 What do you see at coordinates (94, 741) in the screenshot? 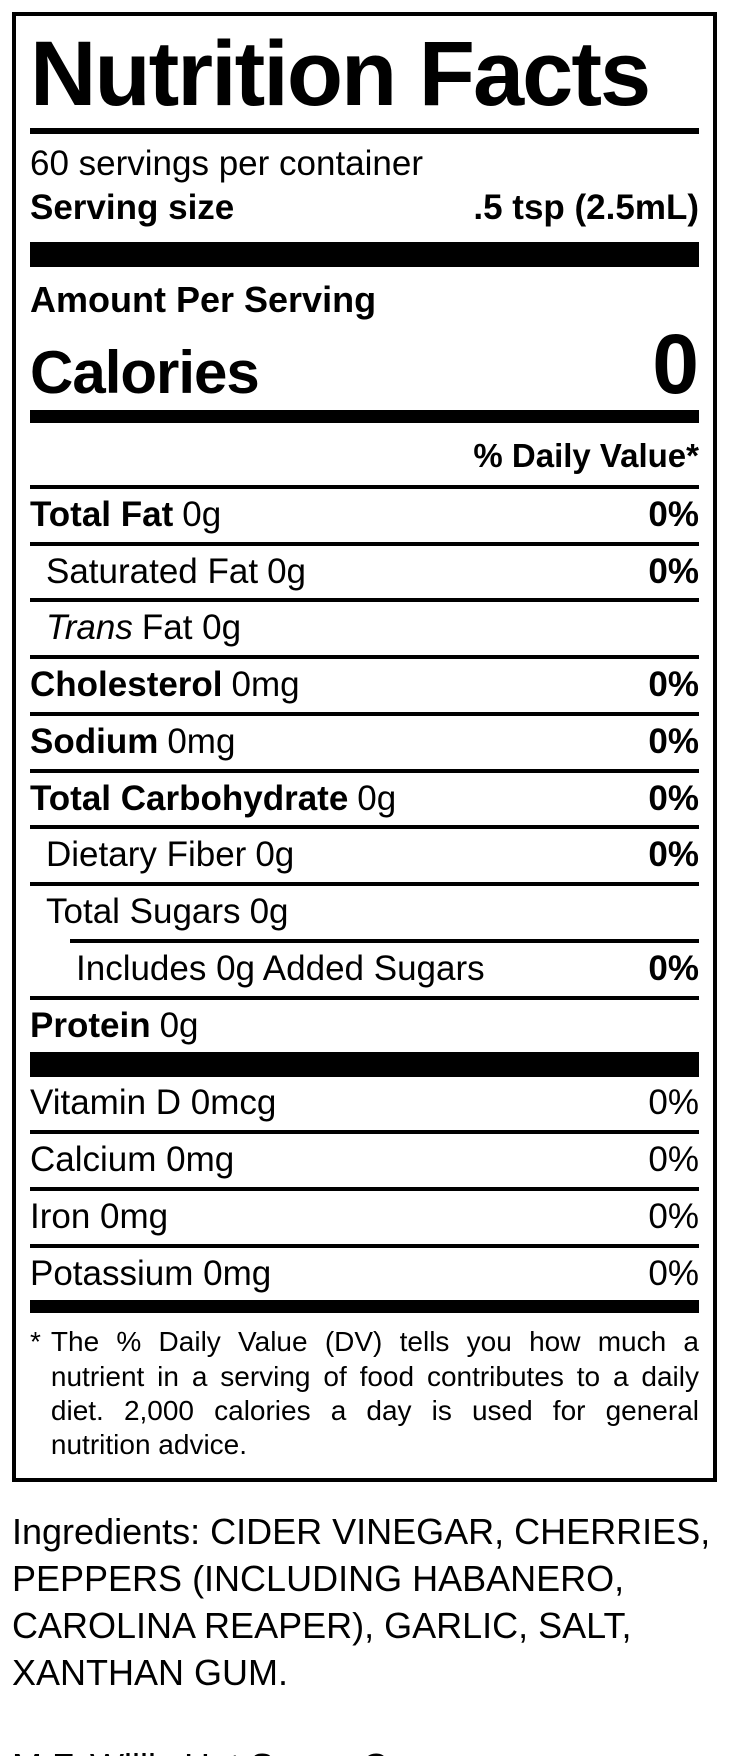
I see `nutrient-label: Sodium` at bounding box center [94, 741].